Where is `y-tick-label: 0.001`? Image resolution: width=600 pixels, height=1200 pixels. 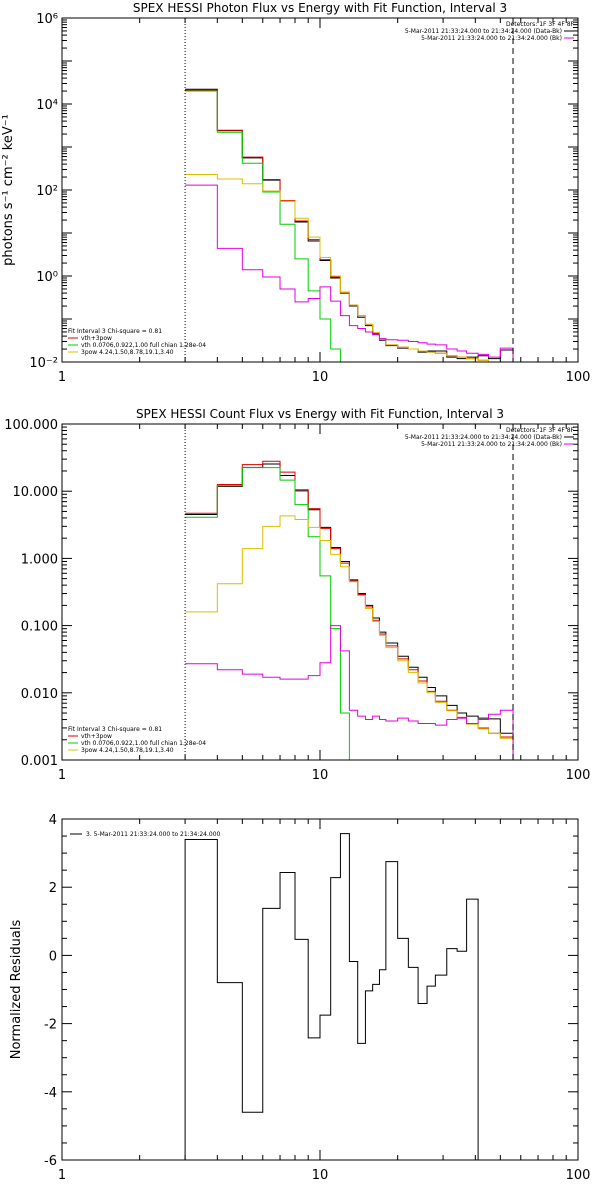
y-tick-label: 0.001 is located at coordinates (39, 761).